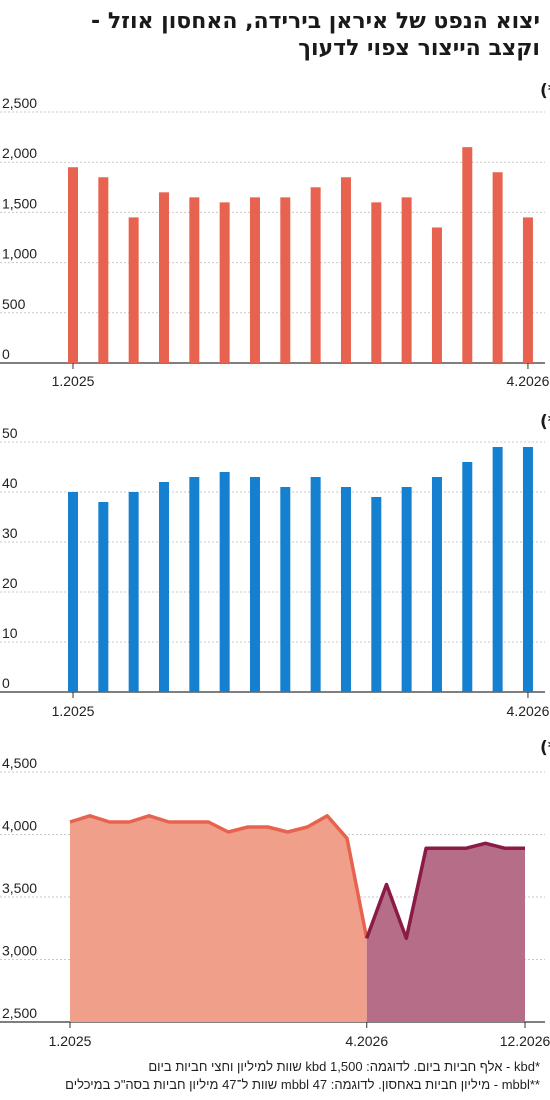  I want to click on y-tick-label: 4,000, so click(19, 826).